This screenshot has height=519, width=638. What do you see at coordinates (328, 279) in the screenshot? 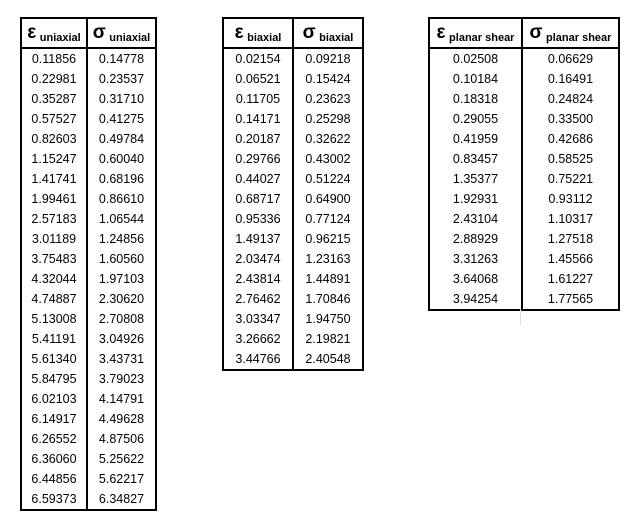
I see `cell: 1.44891` at bounding box center [328, 279].